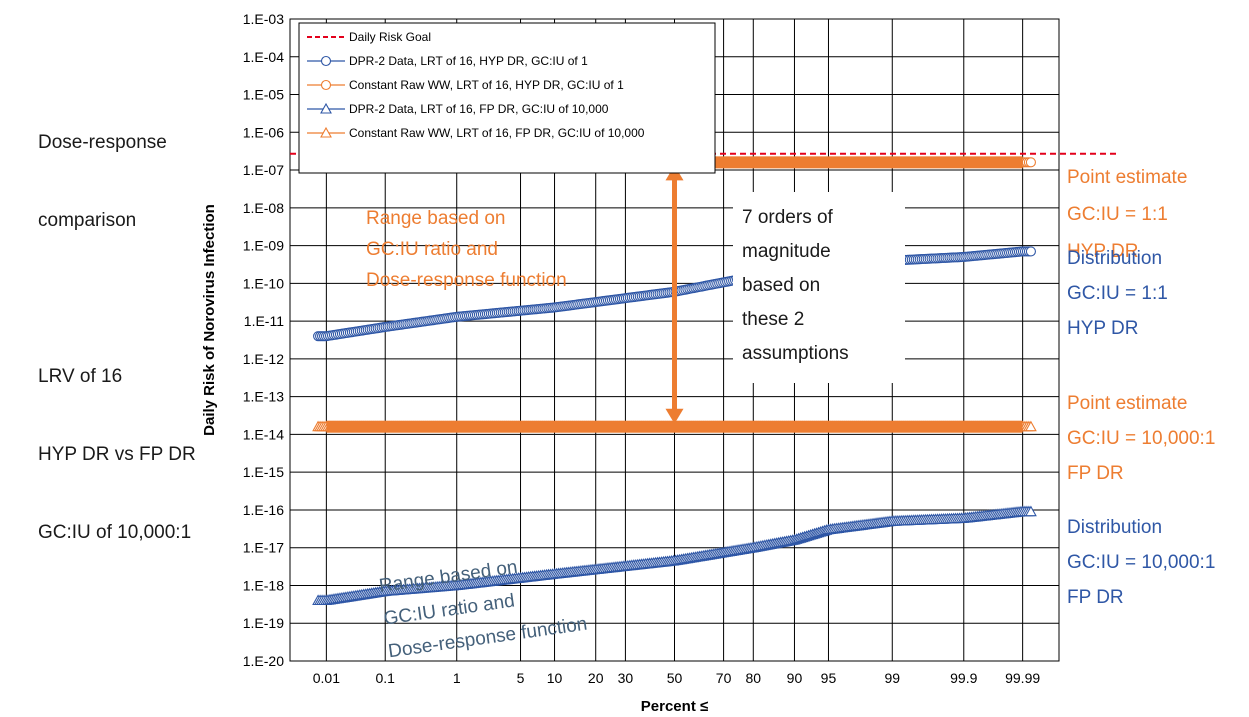 This screenshot has height=717, width=1249. Describe the element at coordinates (263, 170) in the screenshot. I see `y-tick-label: 1.E-07` at that location.